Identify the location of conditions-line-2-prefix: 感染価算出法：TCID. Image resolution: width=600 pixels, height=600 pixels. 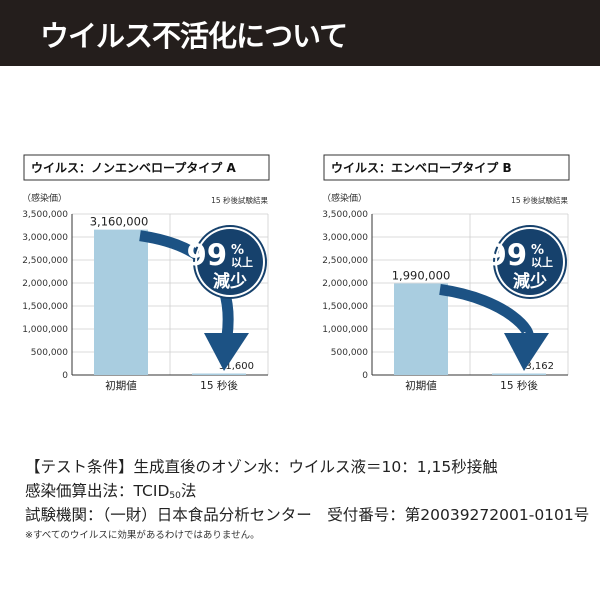
(97, 491).